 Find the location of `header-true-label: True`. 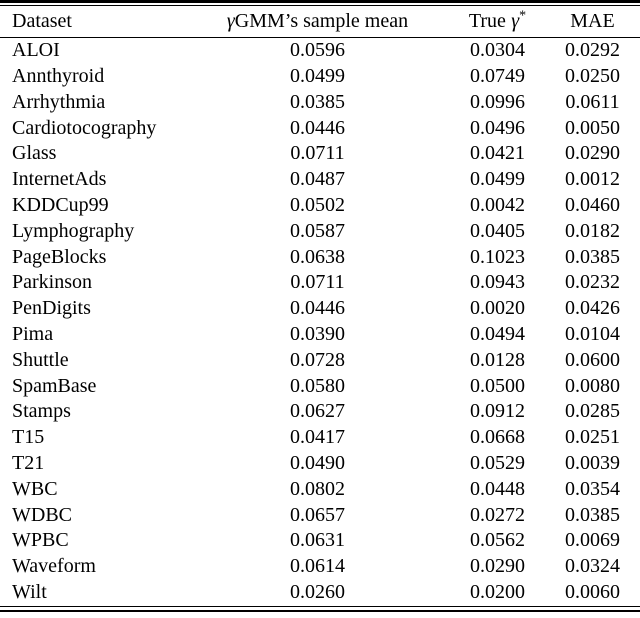

header-true-label: True is located at coordinates (487, 21).